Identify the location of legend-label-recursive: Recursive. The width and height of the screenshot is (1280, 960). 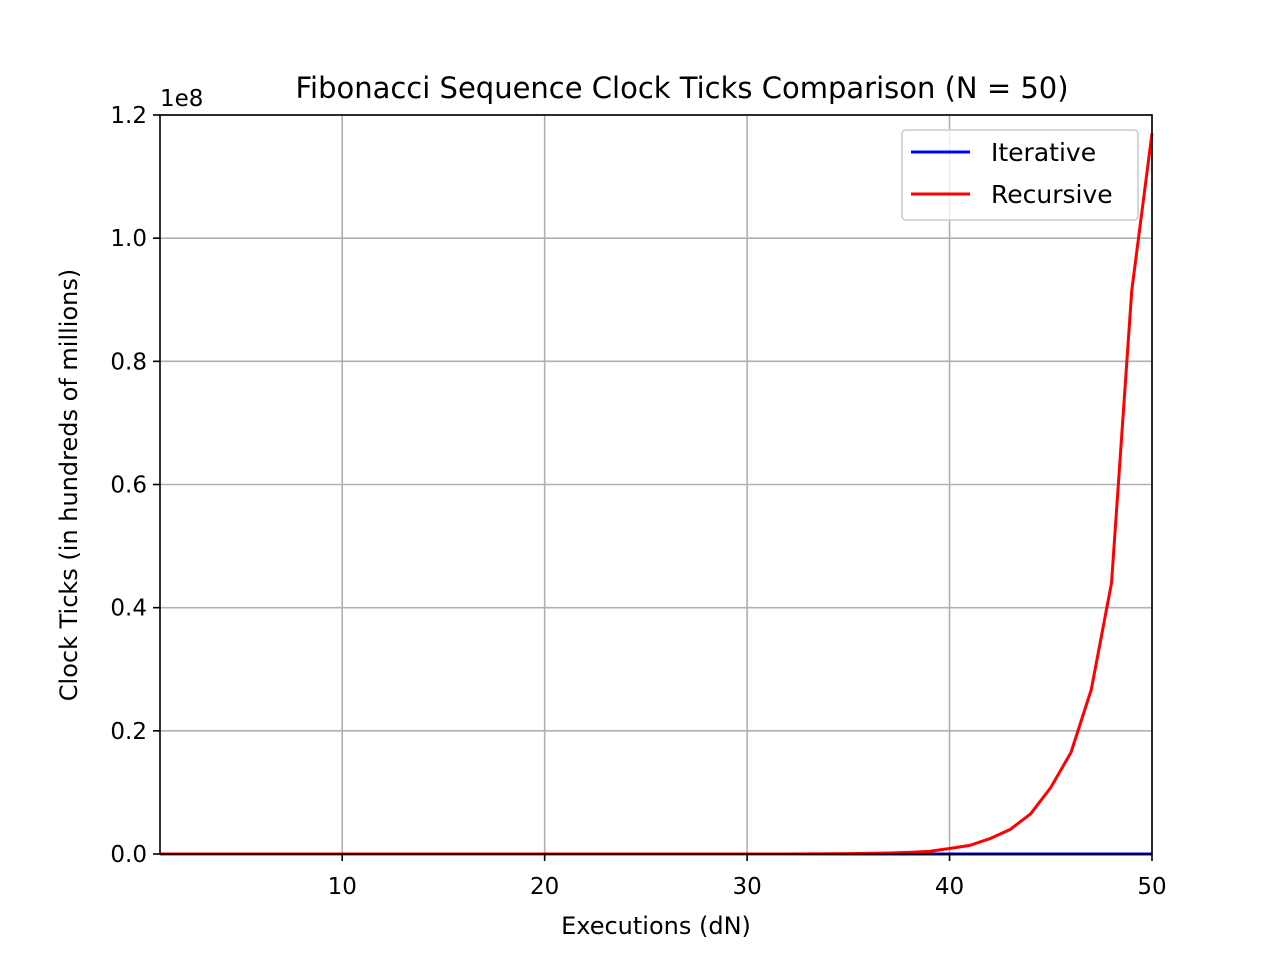
(1052, 194).